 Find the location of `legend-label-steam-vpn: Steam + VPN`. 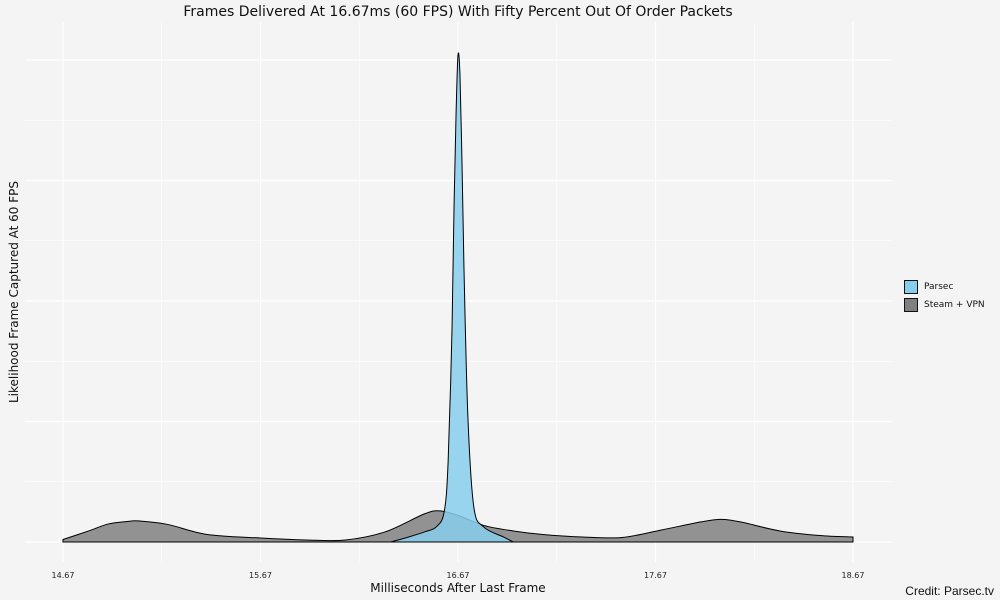

legend-label-steam-vpn: Steam + VPN is located at coordinates (954, 305).